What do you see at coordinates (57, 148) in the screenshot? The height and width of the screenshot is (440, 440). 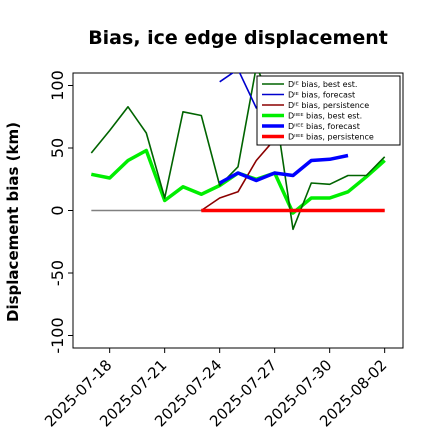 I see `y-tick-label: 50` at bounding box center [57, 148].